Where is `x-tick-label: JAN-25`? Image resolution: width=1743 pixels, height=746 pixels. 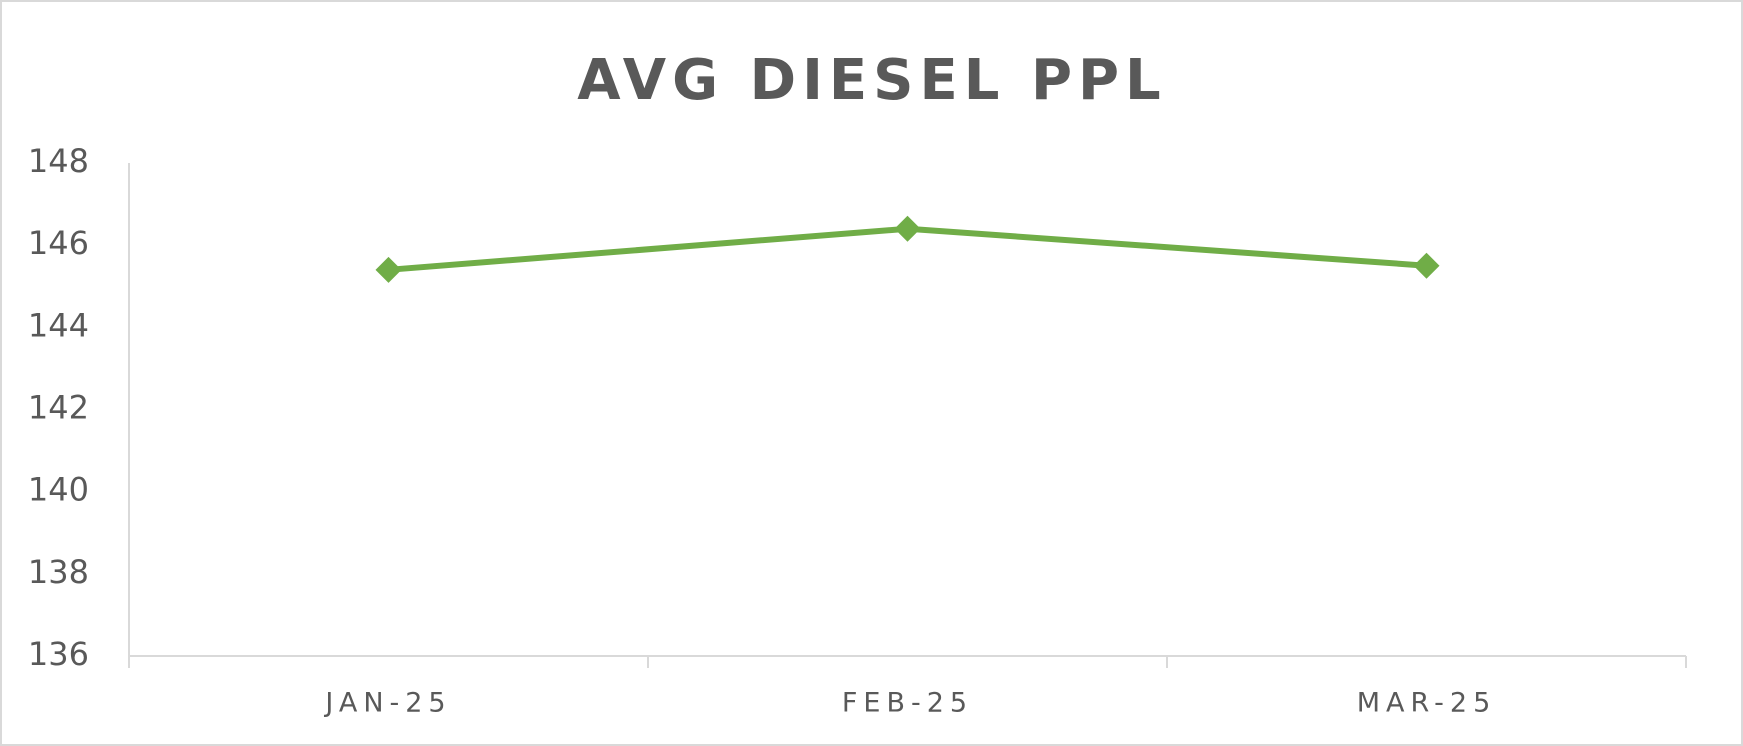
x-tick-label: JAN-25 is located at coordinates (387, 703).